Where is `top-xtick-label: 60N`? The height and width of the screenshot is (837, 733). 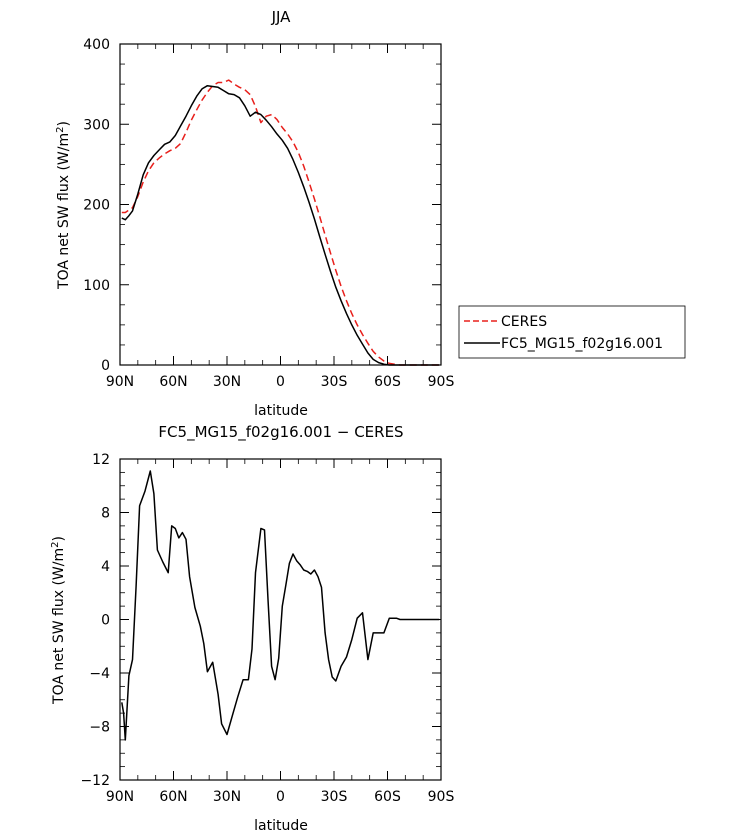
top-xtick-label: 60N is located at coordinates (173, 382).